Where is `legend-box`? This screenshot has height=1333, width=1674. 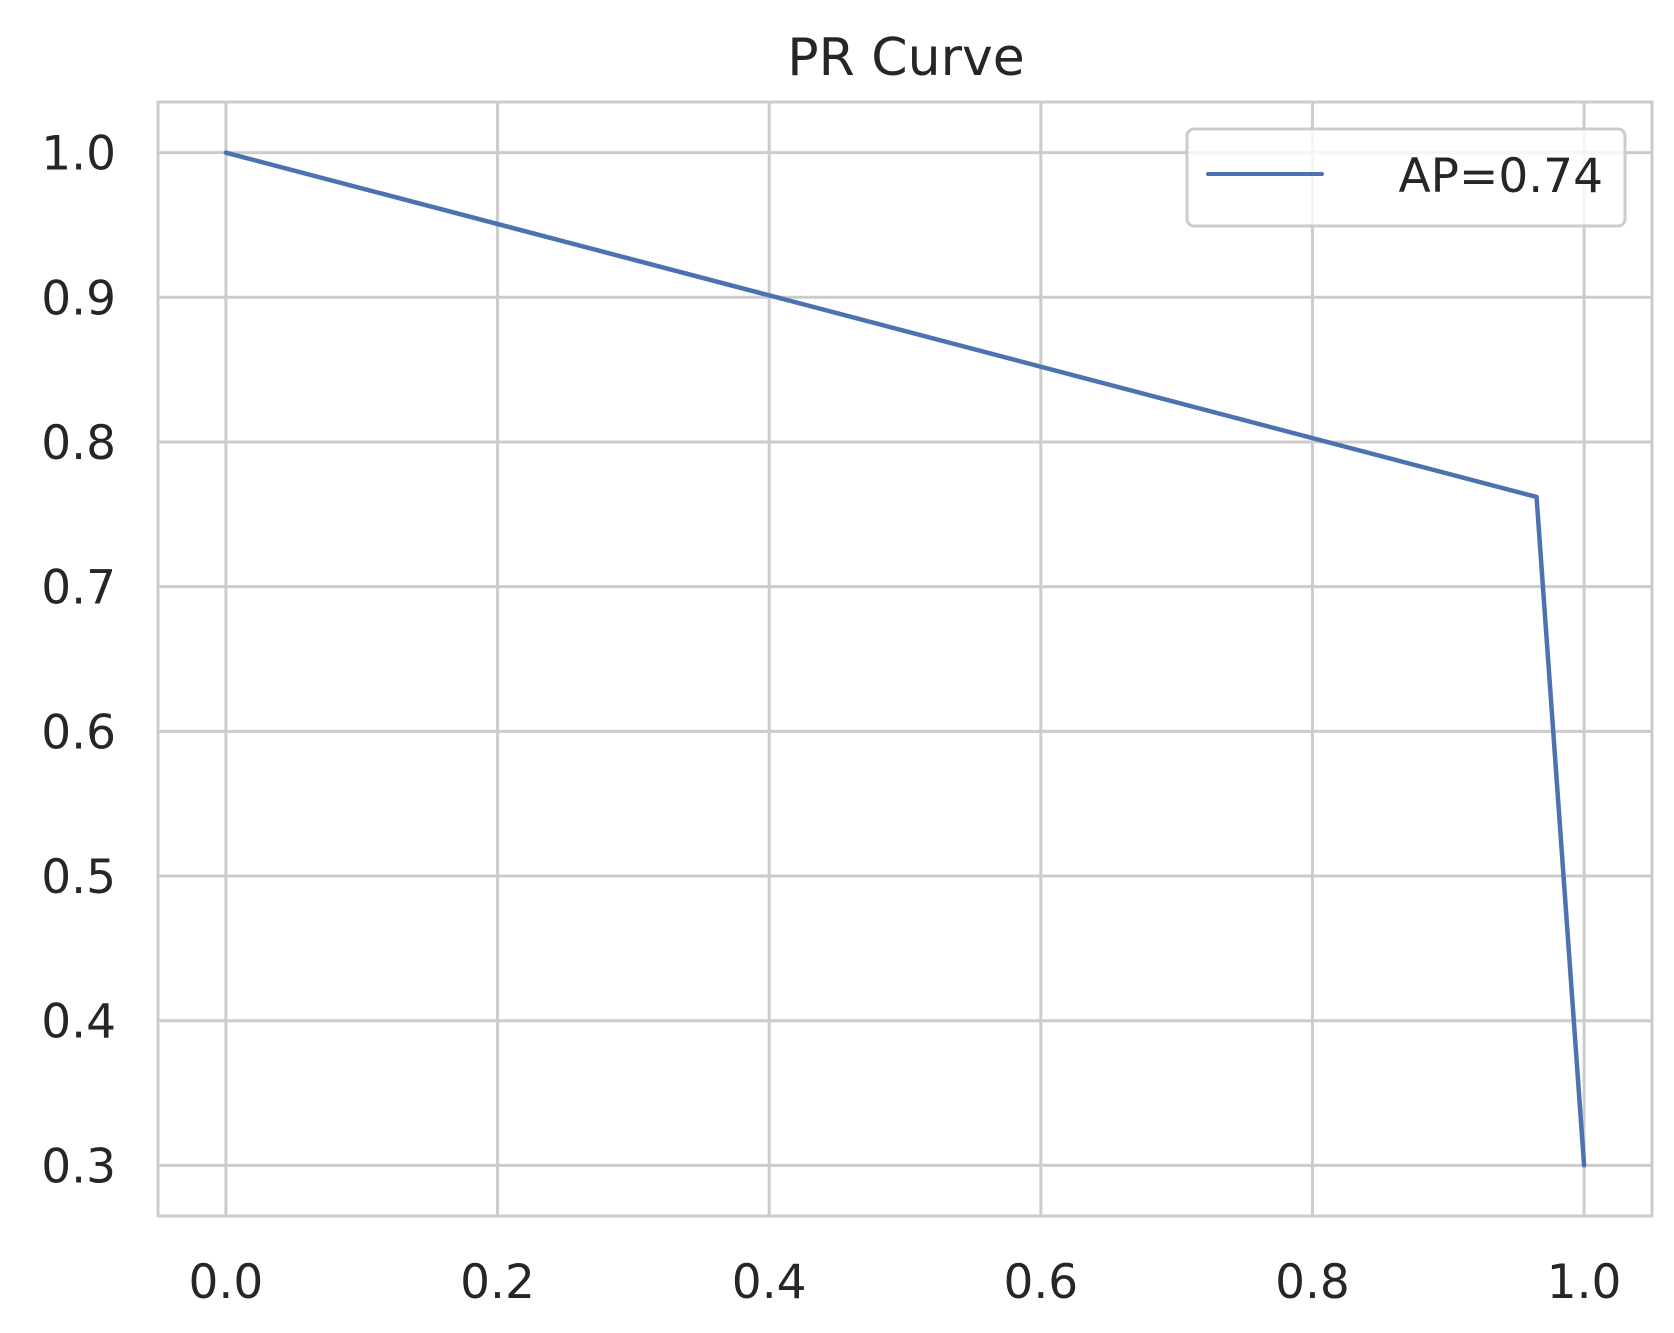
legend-box is located at coordinates (1406, 177).